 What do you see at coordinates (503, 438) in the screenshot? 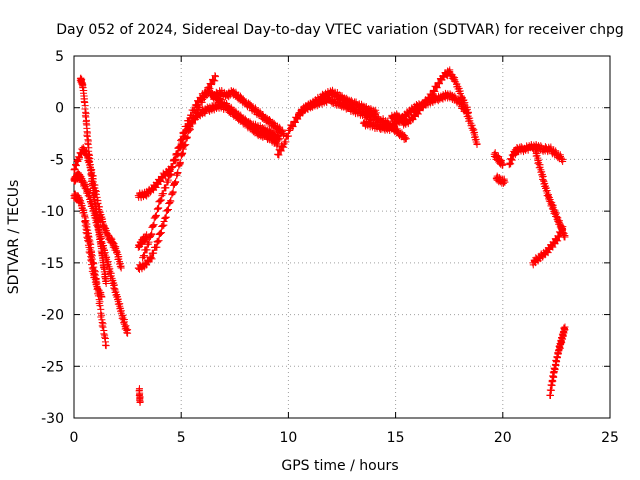
I see `x-tick-label: 20` at bounding box center [503, 438].